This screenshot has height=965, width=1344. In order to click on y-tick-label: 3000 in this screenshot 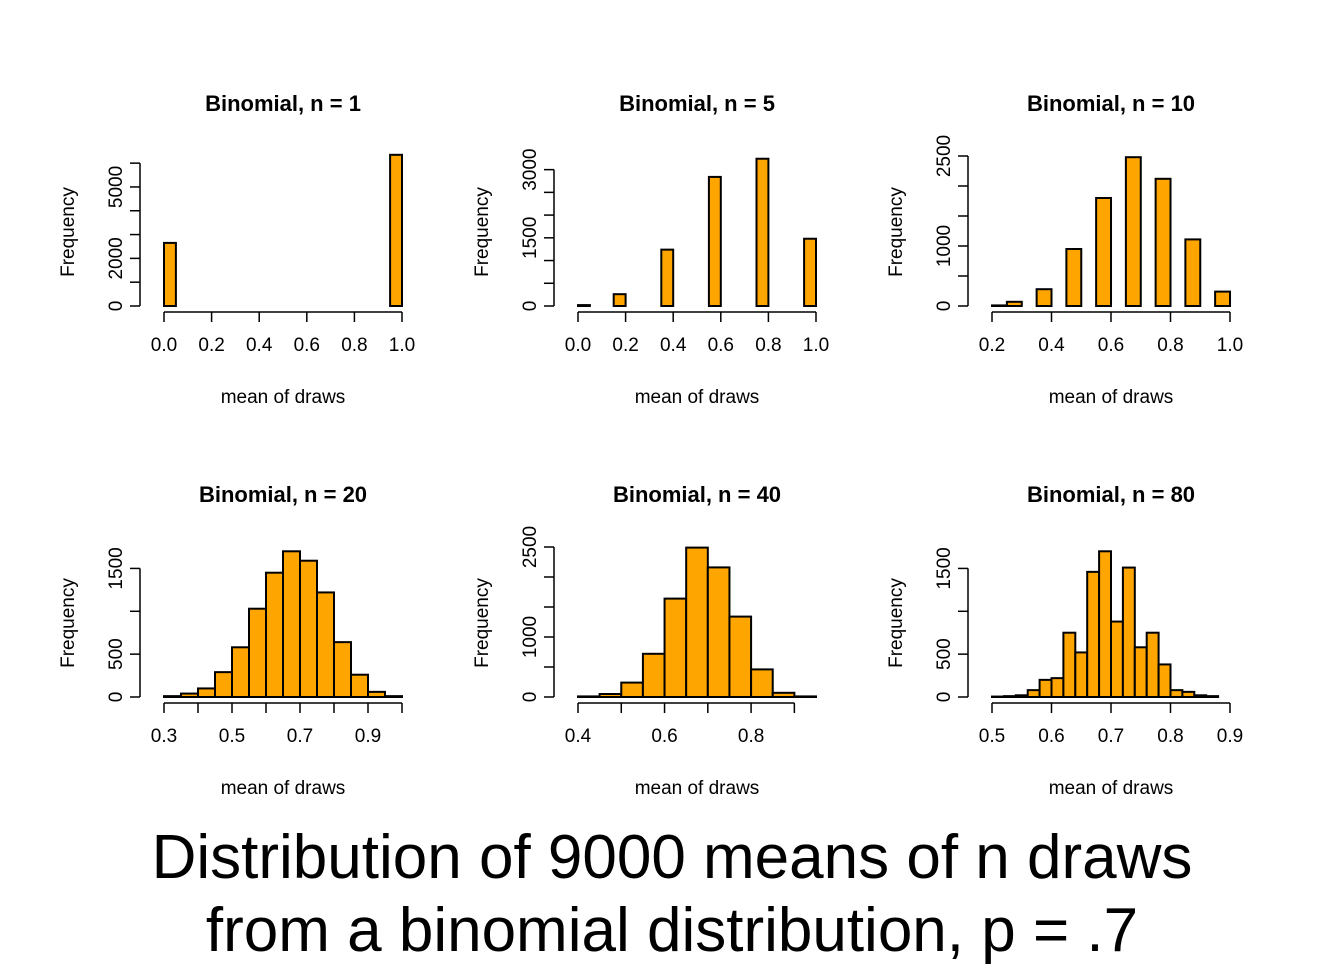, I will do `click(530, 169)`.